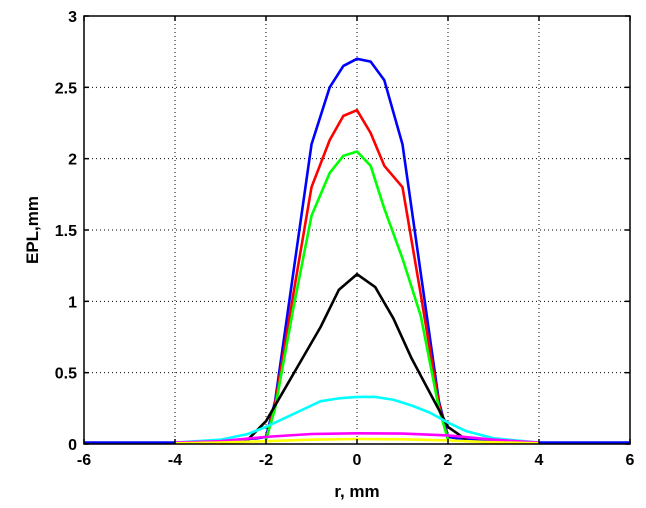 Image resolution: width=646 pixels, height=508 pixels. I want to click on y-tick-label: 0.5, so click(66, 374).